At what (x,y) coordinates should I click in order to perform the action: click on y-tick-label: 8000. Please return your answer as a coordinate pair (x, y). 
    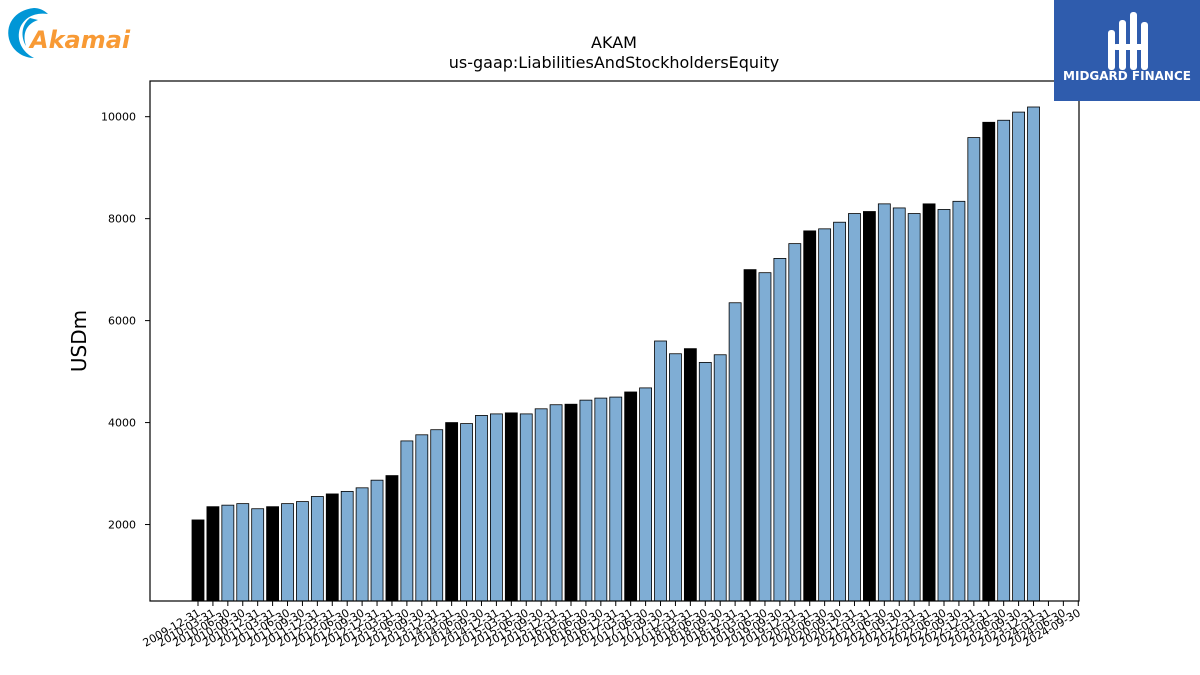
    Looking at the image, I should click on (122, 219).